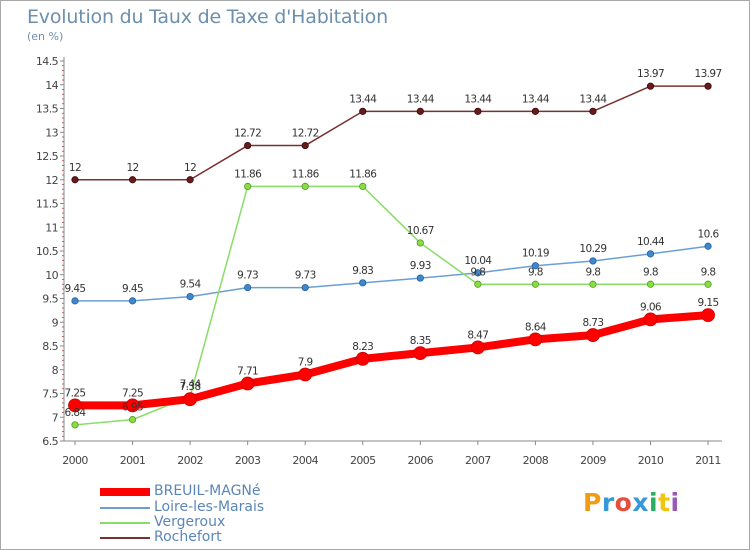 Image resolution: width=750 pixels, height=550 pixels. What do you see at coordinates (55, 417) in the screenshot?
I see `y-tick-label: 7` at bounding box center [55, 417].